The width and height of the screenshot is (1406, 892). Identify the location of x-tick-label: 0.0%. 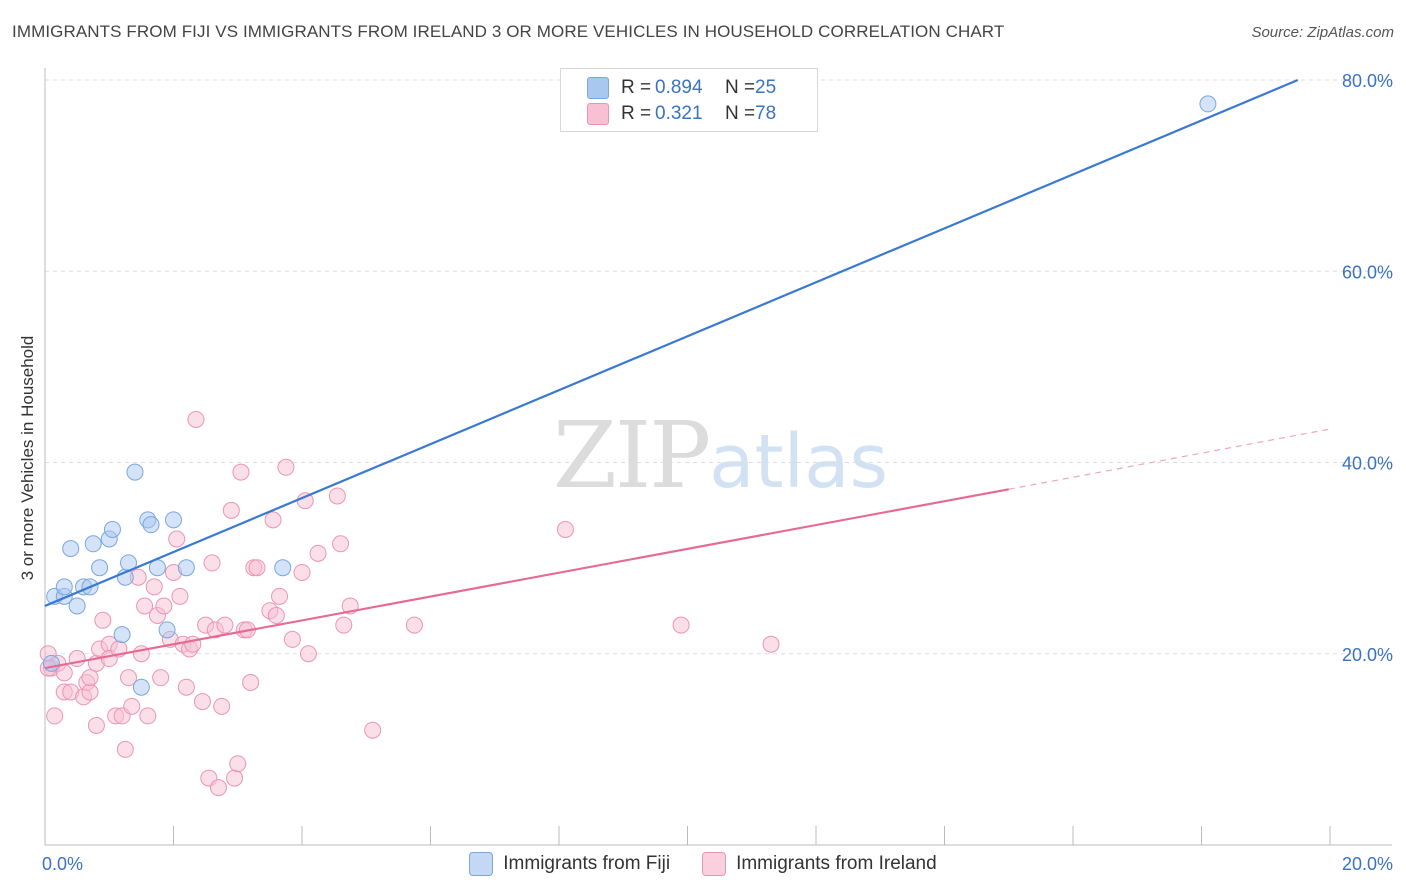
(62, 864).